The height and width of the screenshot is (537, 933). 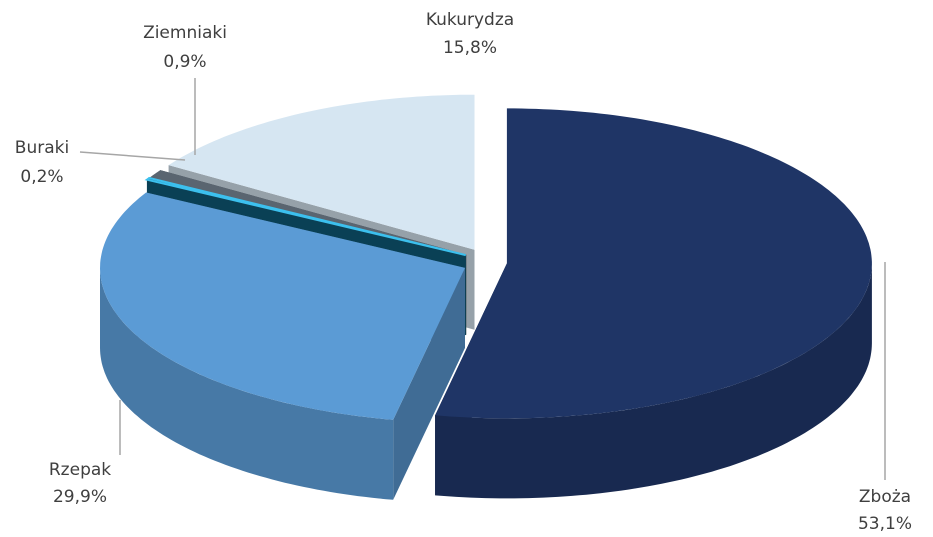 What do you see at coordinates (42, 148) in the screenshot?
I see `category-label: Buraki` at bounding box center [42, 148].